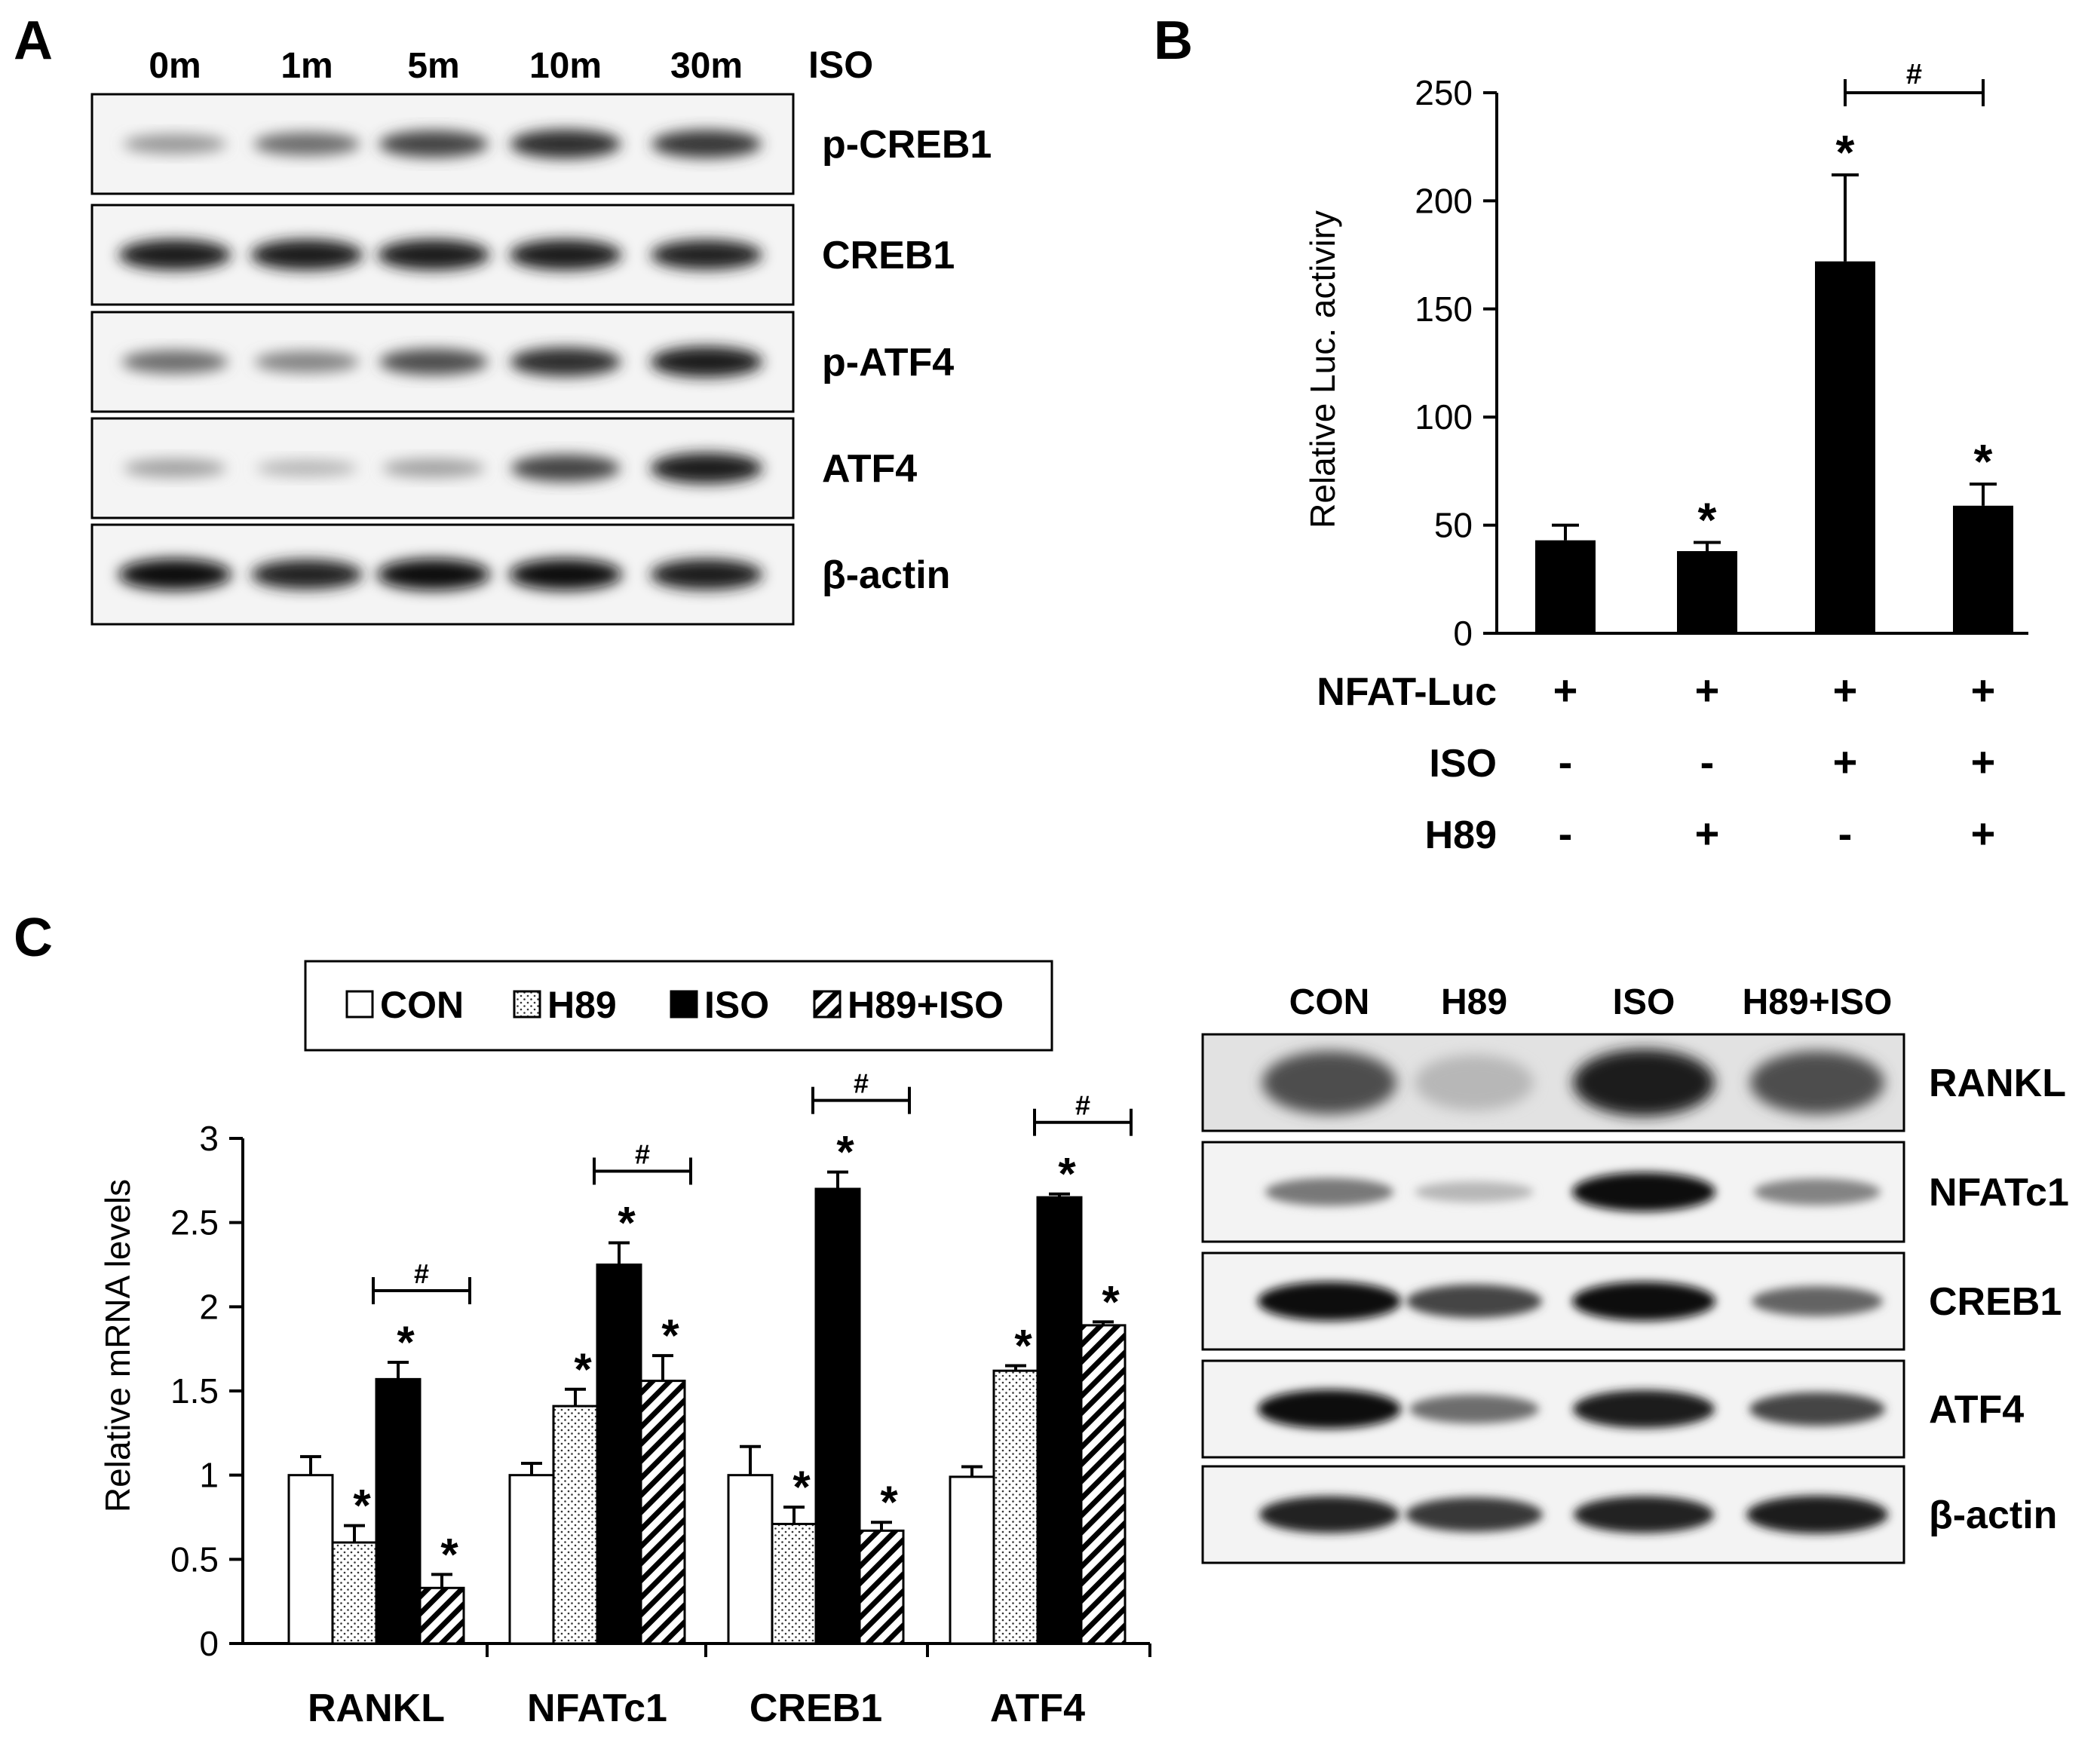 The width and height of the screenshot is (2100, 1740). Describe the element at coordinates (750, 1559) in the screenshot. I see `bar-CREB1-CON` at that location.